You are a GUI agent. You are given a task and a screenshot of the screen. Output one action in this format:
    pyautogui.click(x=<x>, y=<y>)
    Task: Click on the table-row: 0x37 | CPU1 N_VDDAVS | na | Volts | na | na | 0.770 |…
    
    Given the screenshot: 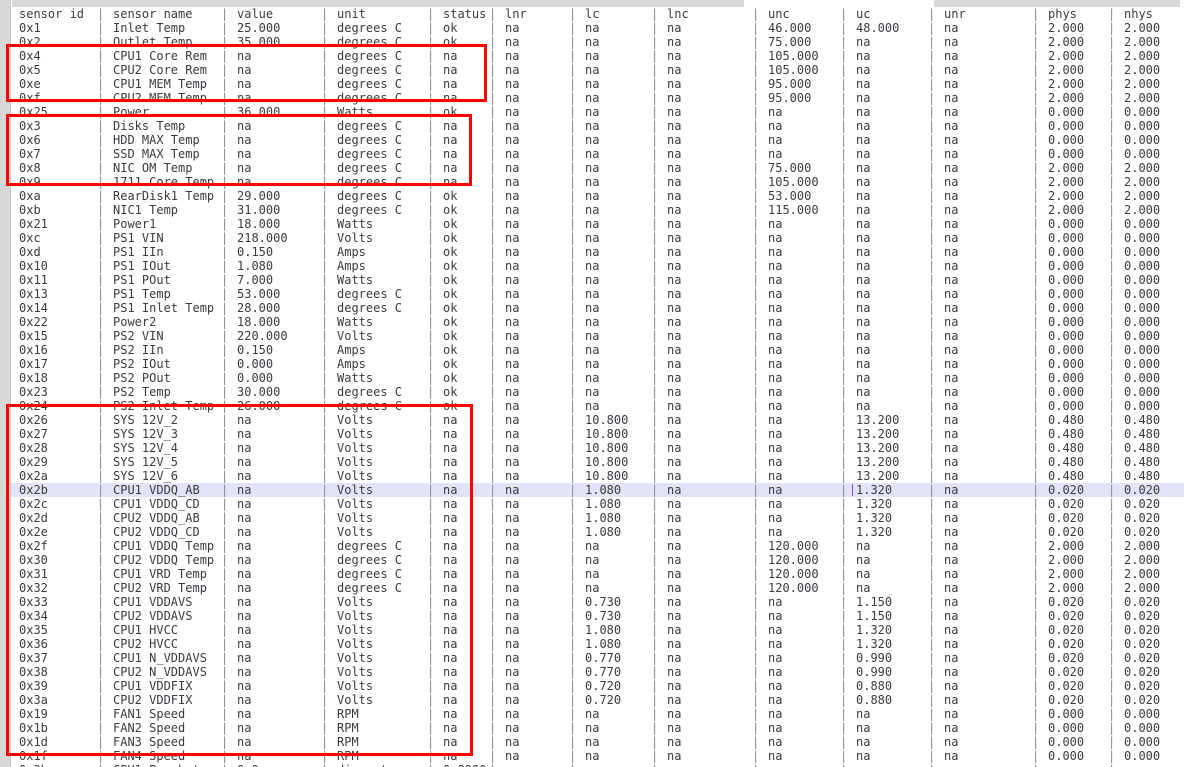 What is the action you would take?
    pyautogui.click(x=597, y=658)
    